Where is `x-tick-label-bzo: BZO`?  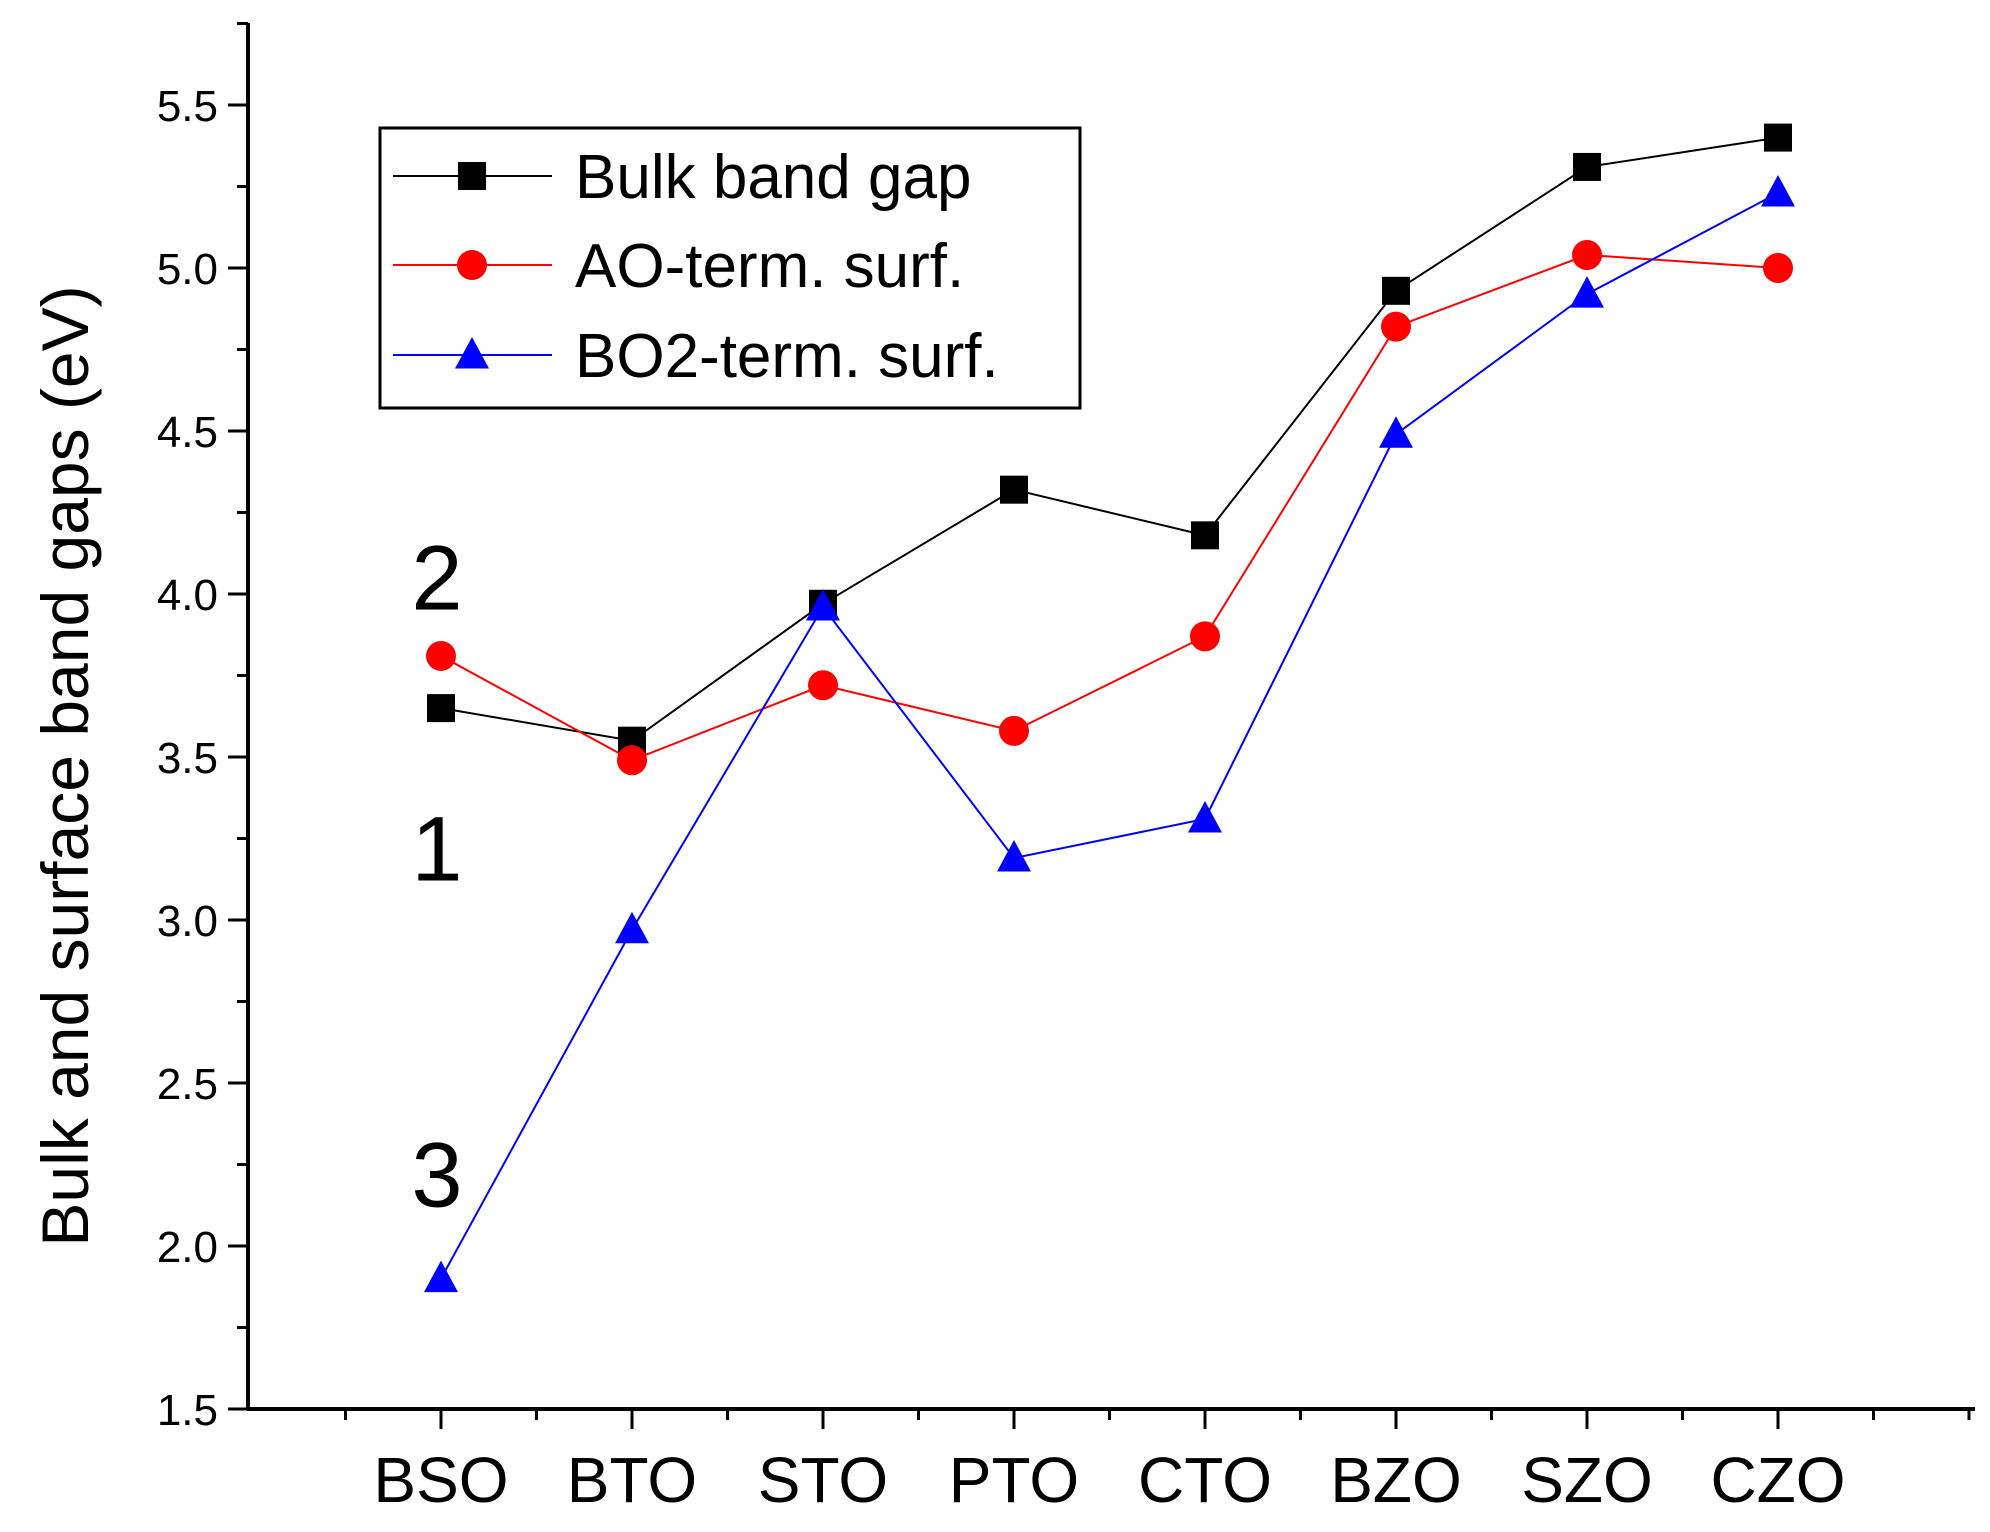 x-tick-label-bzo: BZO is located at coordinates (1396, 1480).